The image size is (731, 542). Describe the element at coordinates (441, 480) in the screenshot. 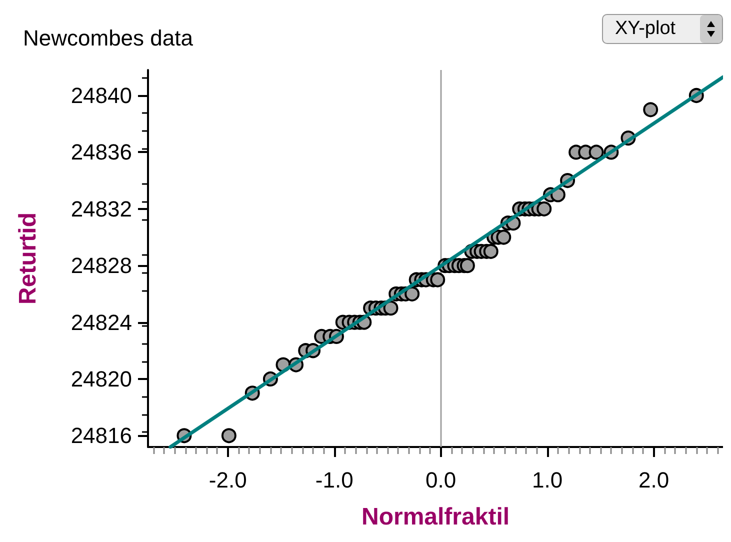

I see `x-tick-label: 0.0` at that location.